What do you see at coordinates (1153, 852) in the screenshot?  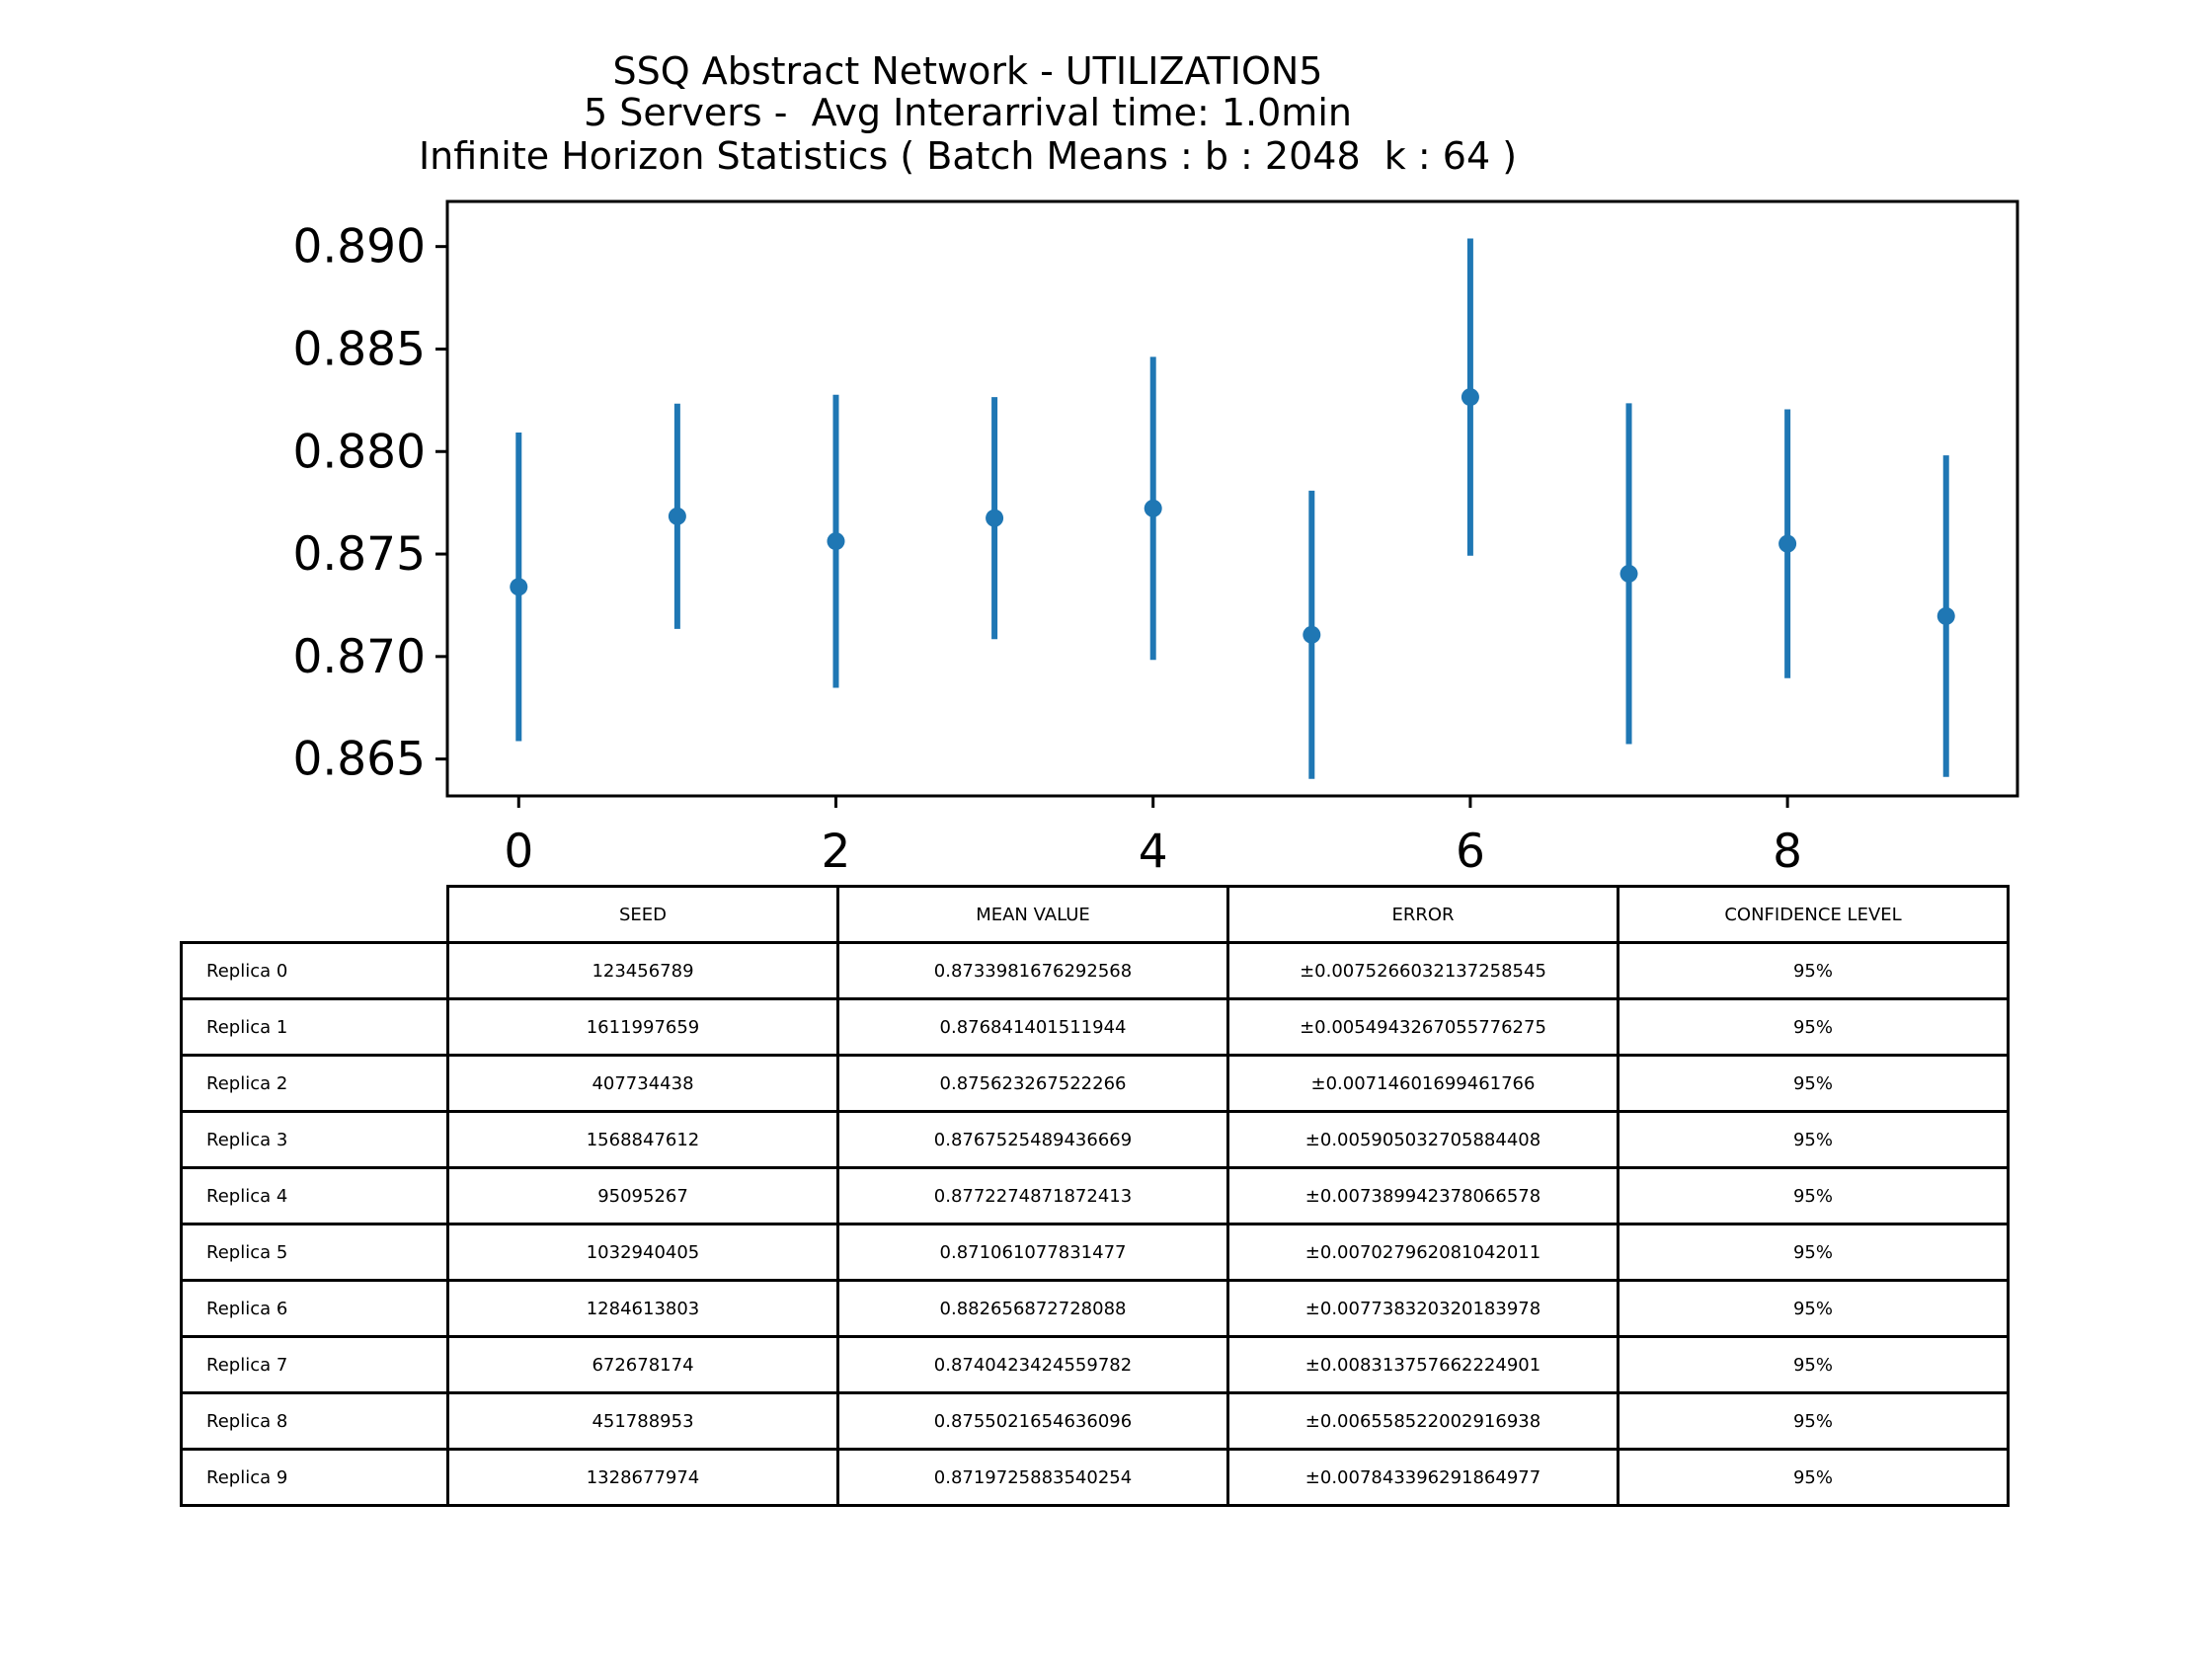 I see `x-tick-label: 4` at bounding box center [1153, 852].